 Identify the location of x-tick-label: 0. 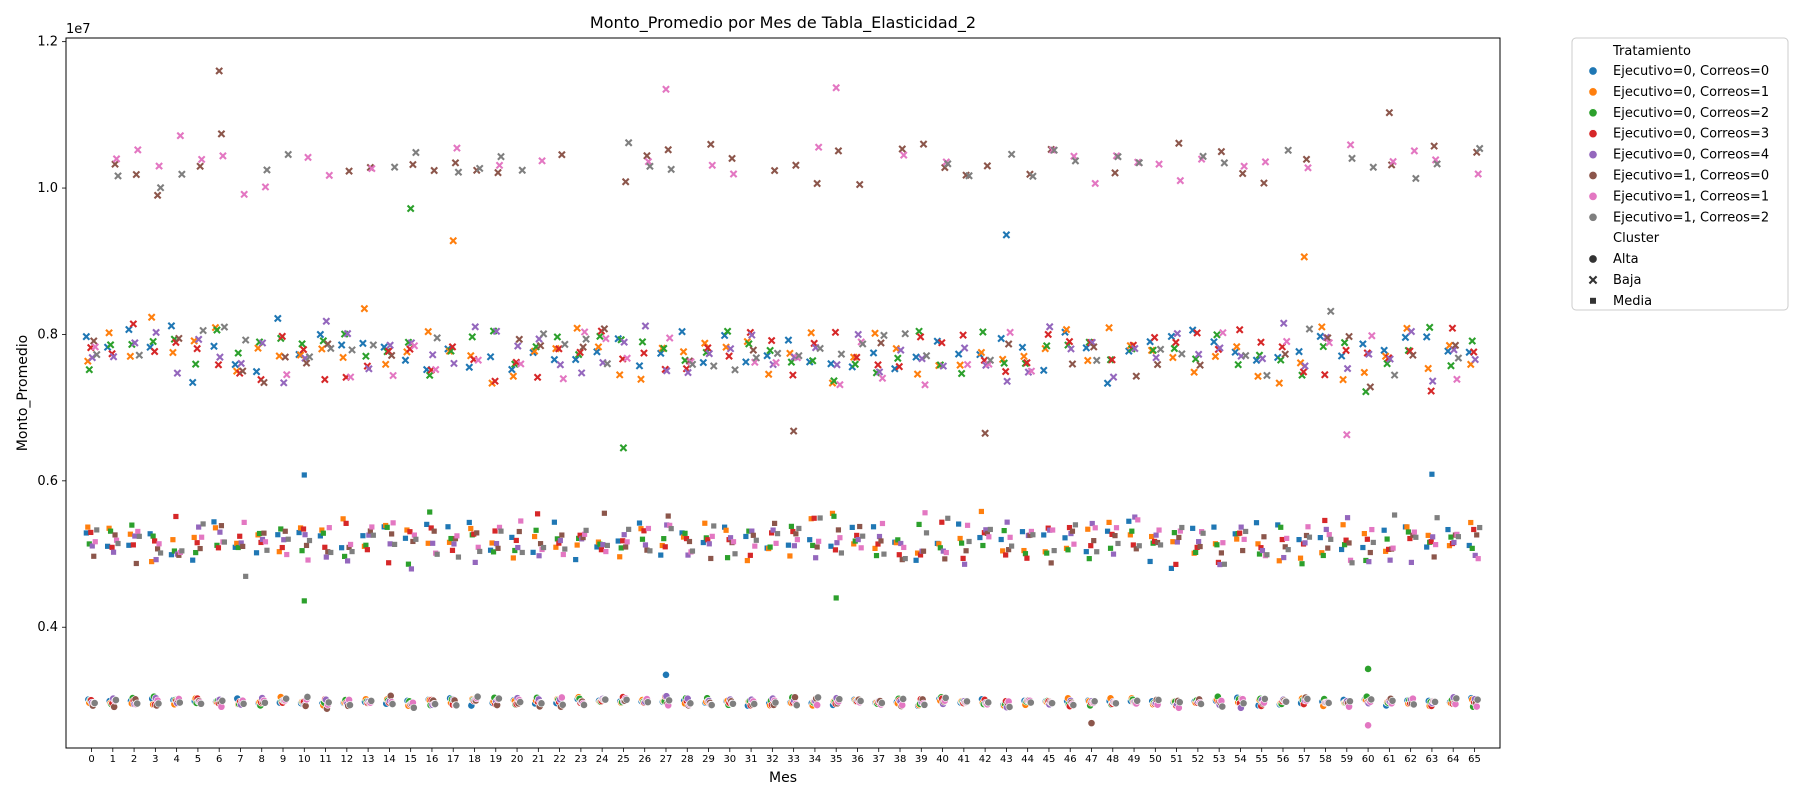
(91, 759).